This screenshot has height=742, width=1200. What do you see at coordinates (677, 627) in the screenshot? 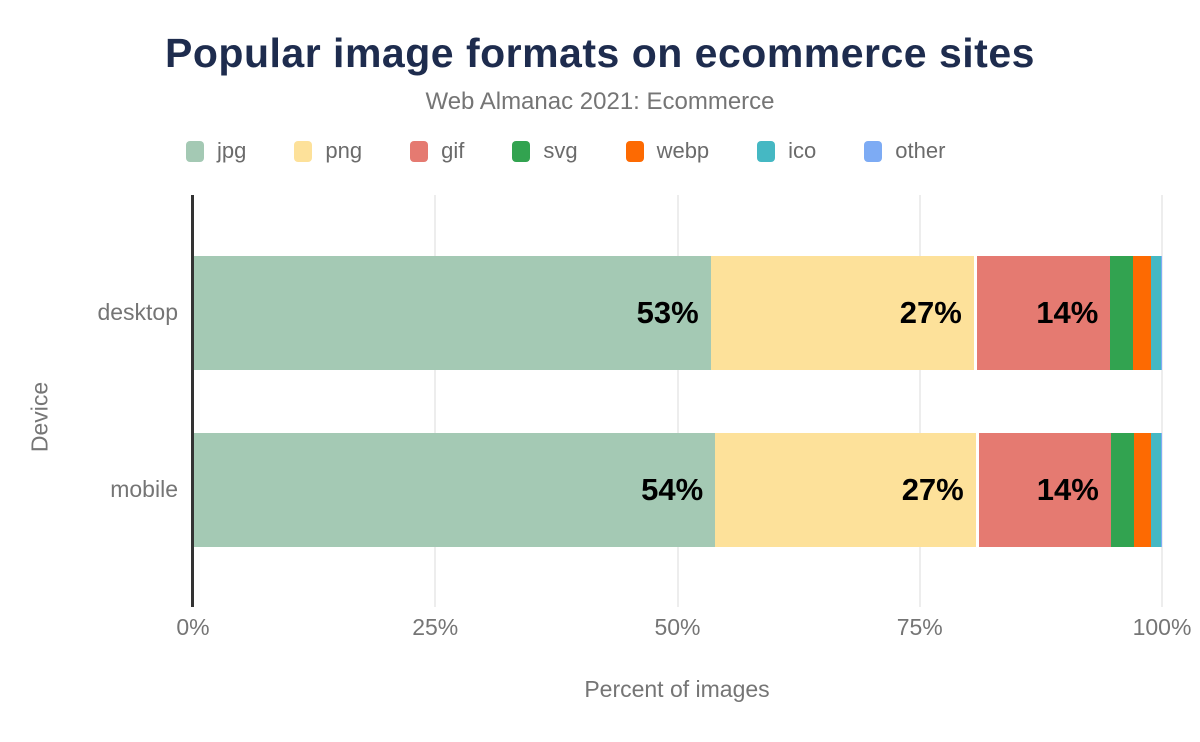
I see `x-tick-label-50%: 50%` at bounding box center [677, 627].